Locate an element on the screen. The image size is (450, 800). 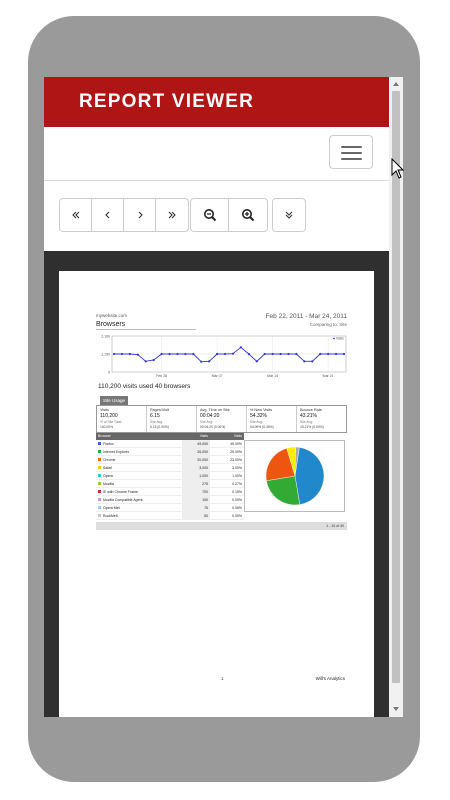
browser-name: Chrome is located at coordinates (109, 459).